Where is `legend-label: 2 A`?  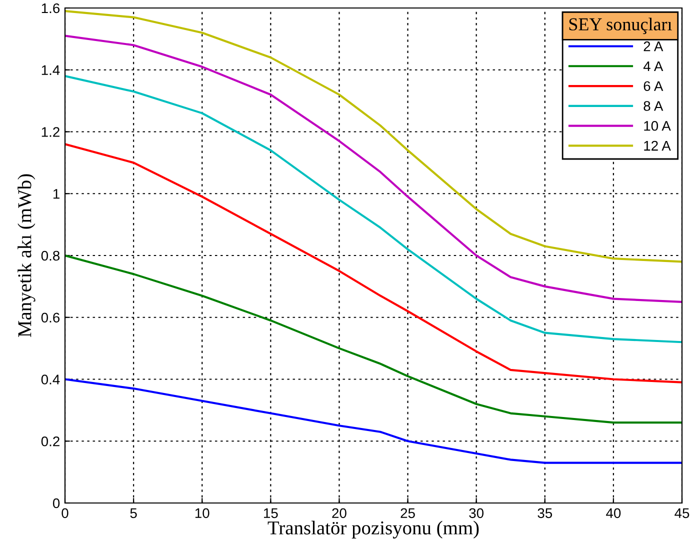 legend-label: 2 A is located at coordinates (654, 46).